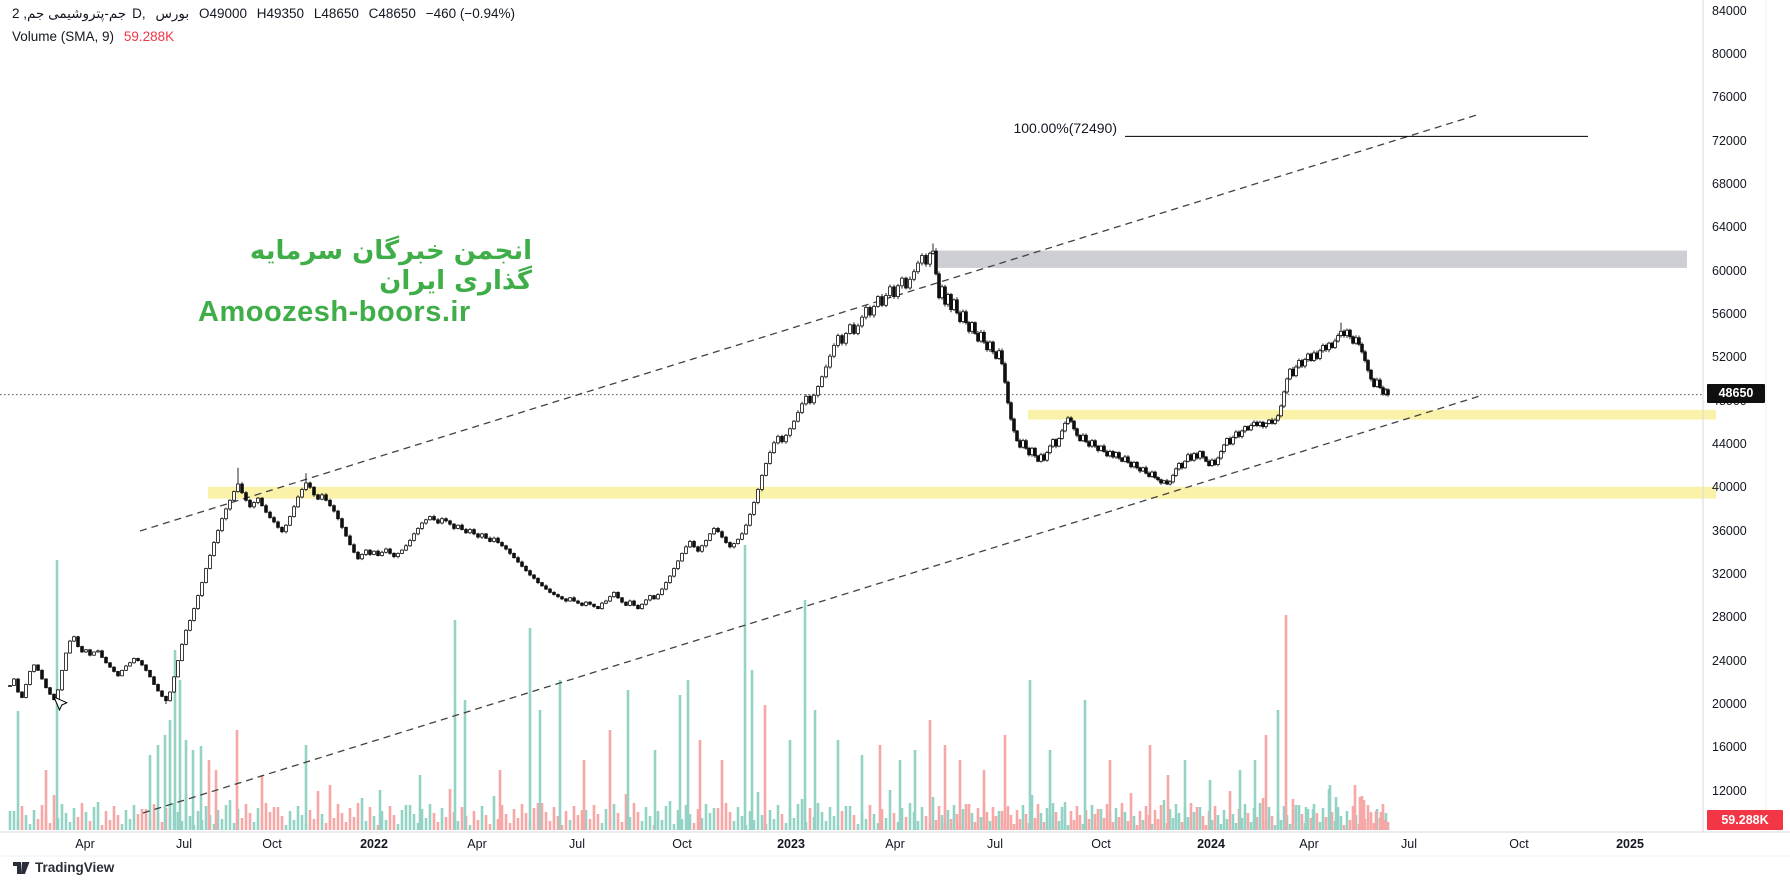 This screenshot has height=892, width=1790. I want to click on volume-indicator-label: Volume (SMA, 9), so click(63, 36).